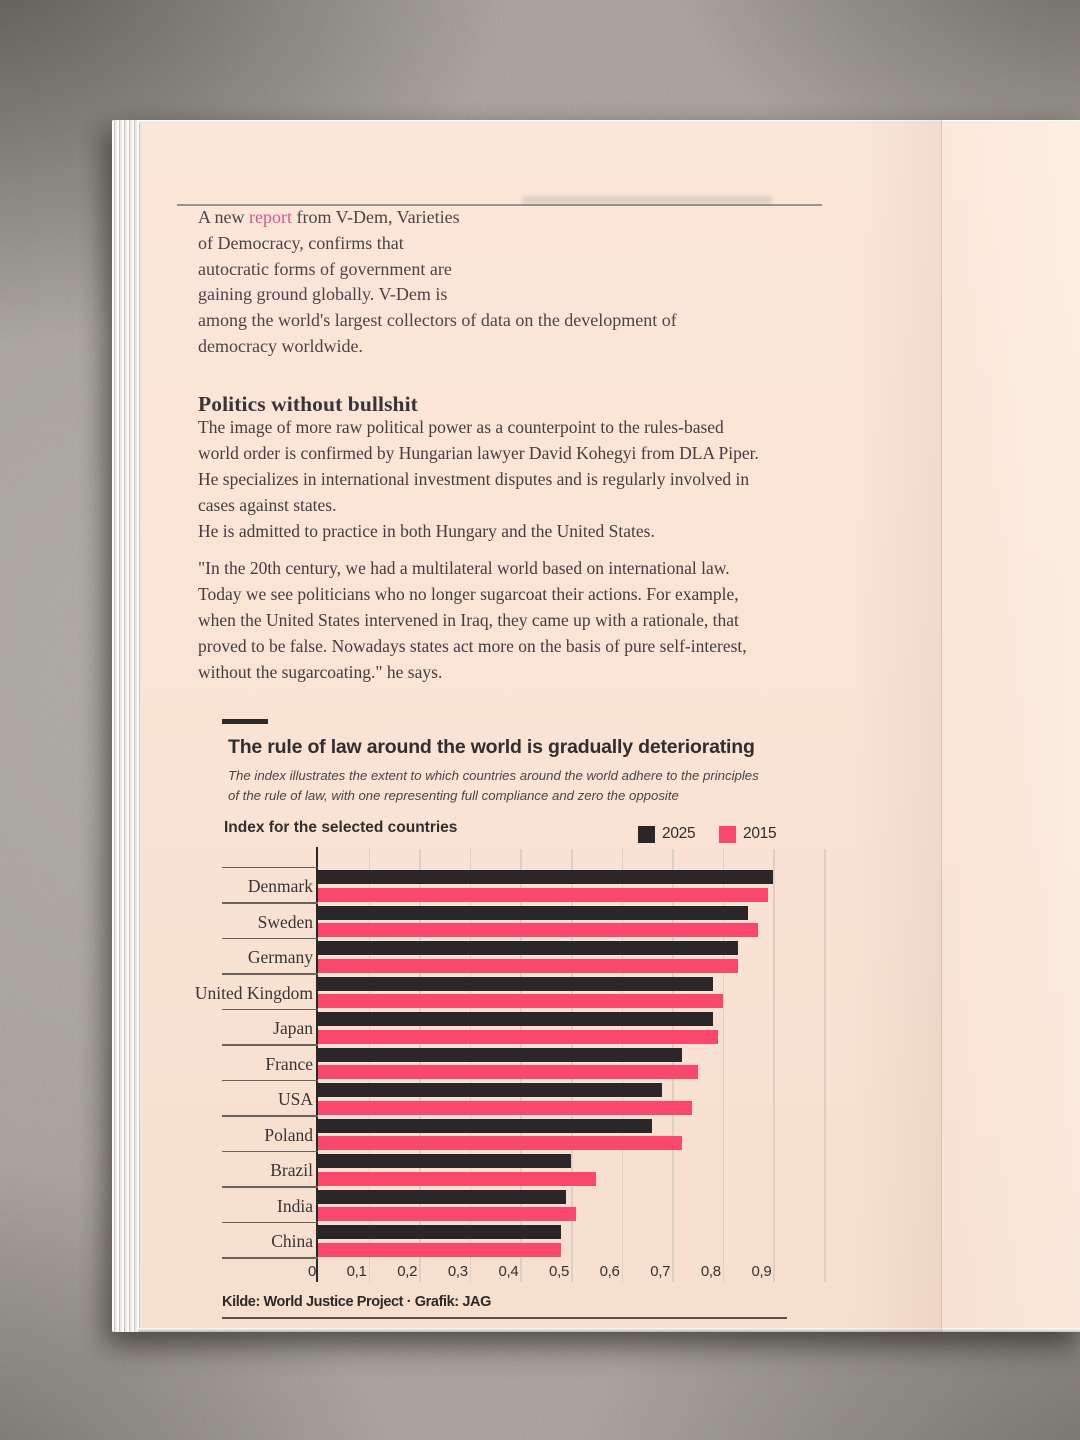 The height and width of the screenshot is (1440, 1080). Describe the element at coordinates (710, 1271) in the screenshot. I see `x-tick-label: 0,8` at that location.